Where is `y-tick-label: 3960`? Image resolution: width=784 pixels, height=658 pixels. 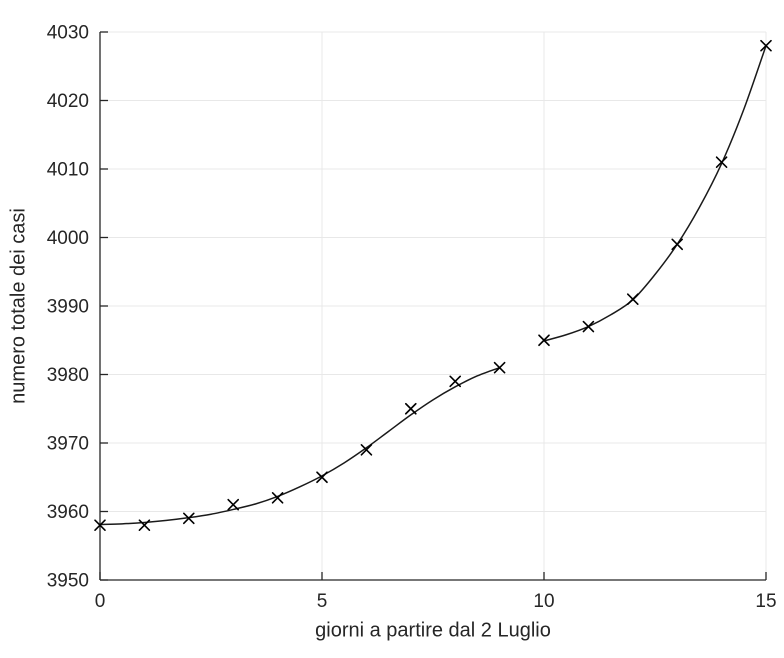 y-tick-label: 3960 is located at coordinates (68, 512).